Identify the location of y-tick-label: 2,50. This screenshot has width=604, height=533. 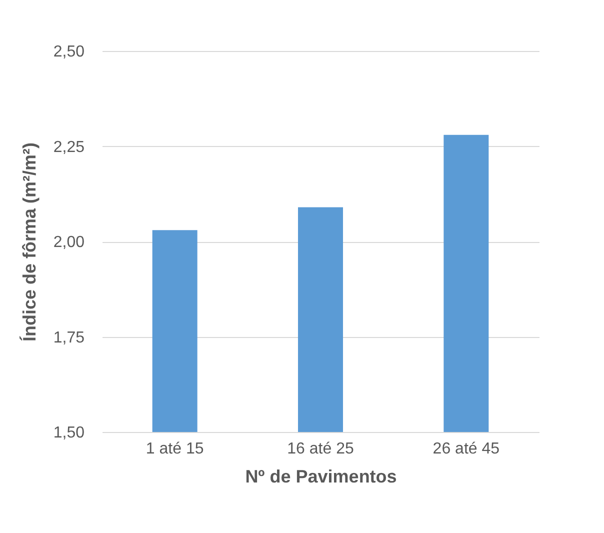
(69, 52).